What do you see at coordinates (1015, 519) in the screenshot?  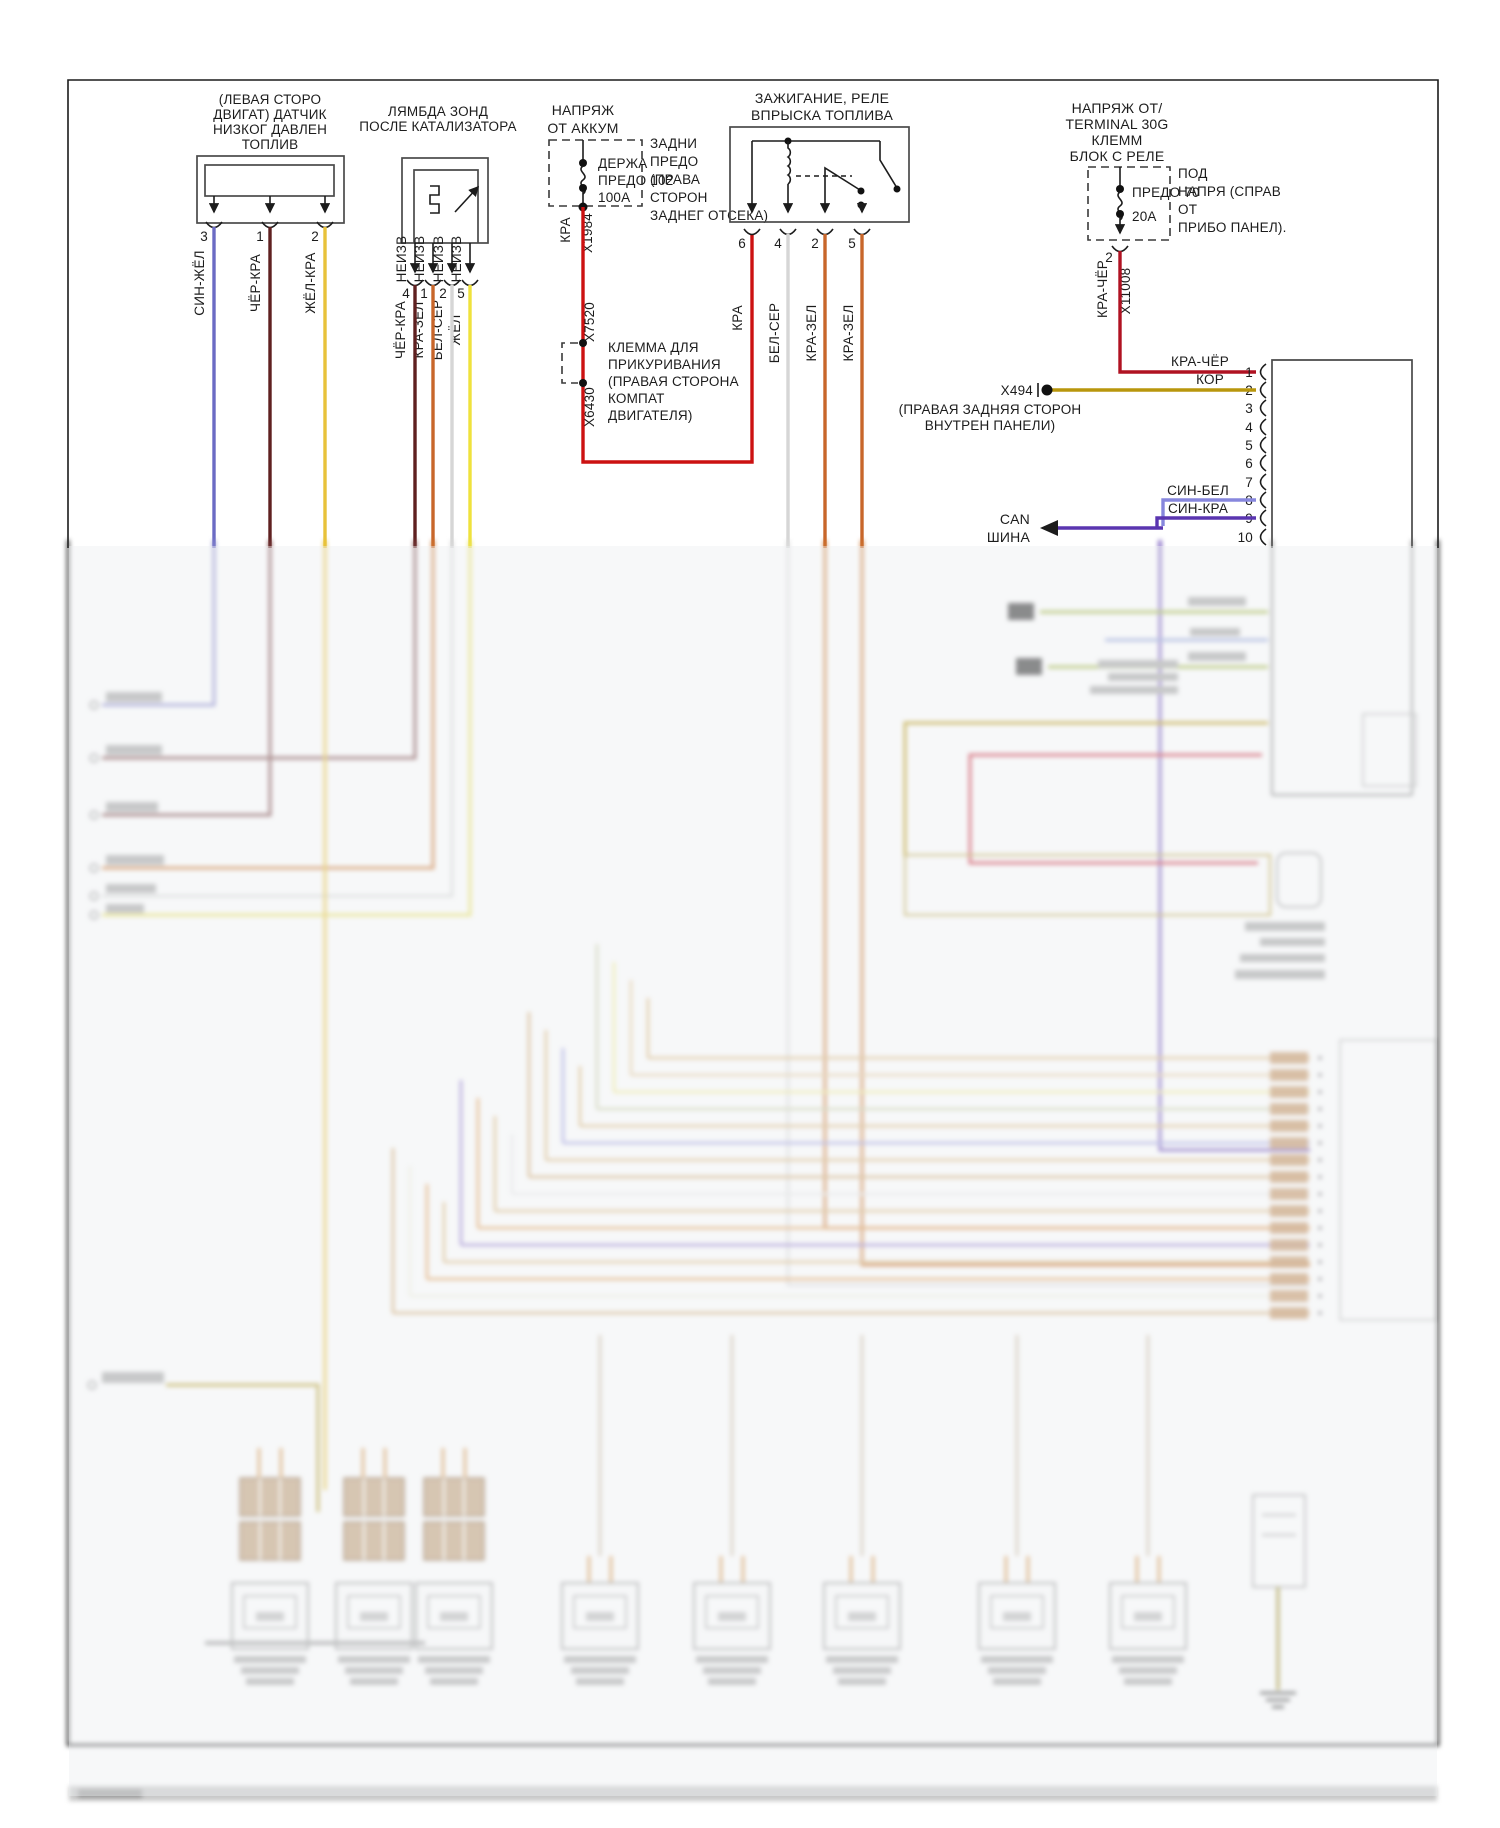 I see `svg-text: CAN` at bounding box center [1015, 519].